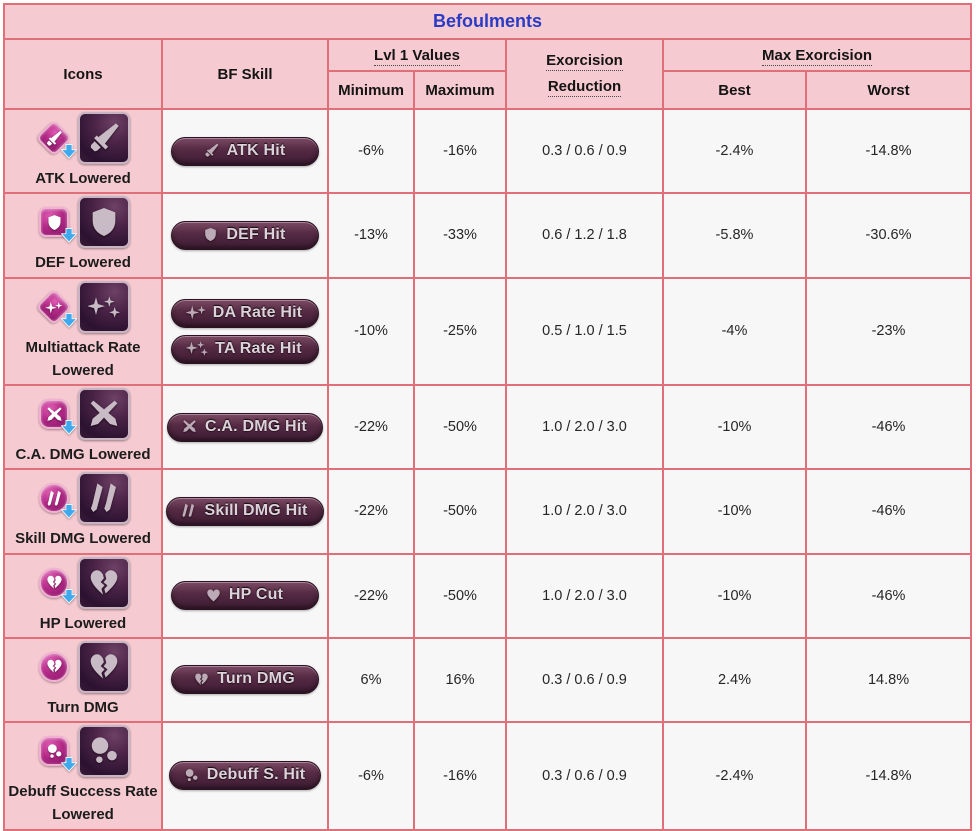  Describe the element at coordinates (189, 426) in the screenshot. I see `crossed-swords-icon` at that location.